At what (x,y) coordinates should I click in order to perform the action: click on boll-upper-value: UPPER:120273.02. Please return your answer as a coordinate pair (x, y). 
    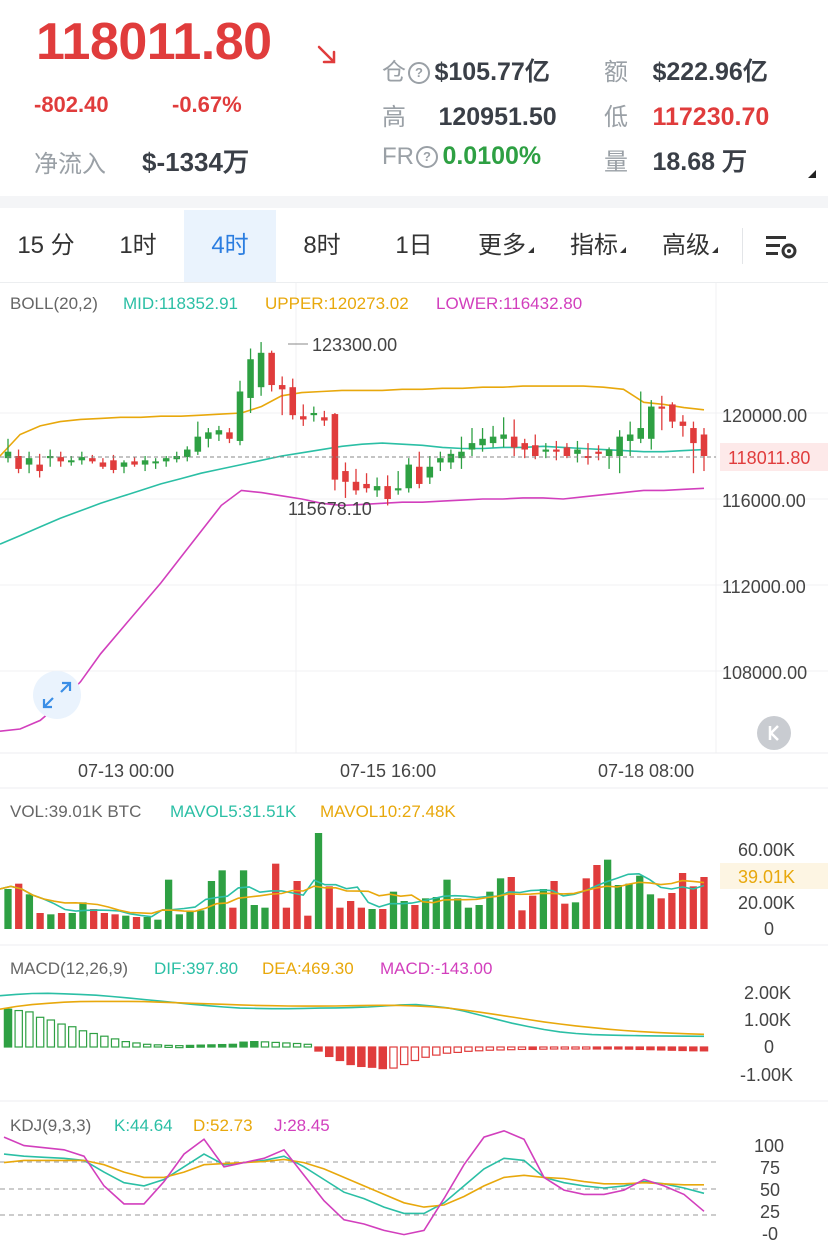
    Looking at the image, I should click on (337, 303).